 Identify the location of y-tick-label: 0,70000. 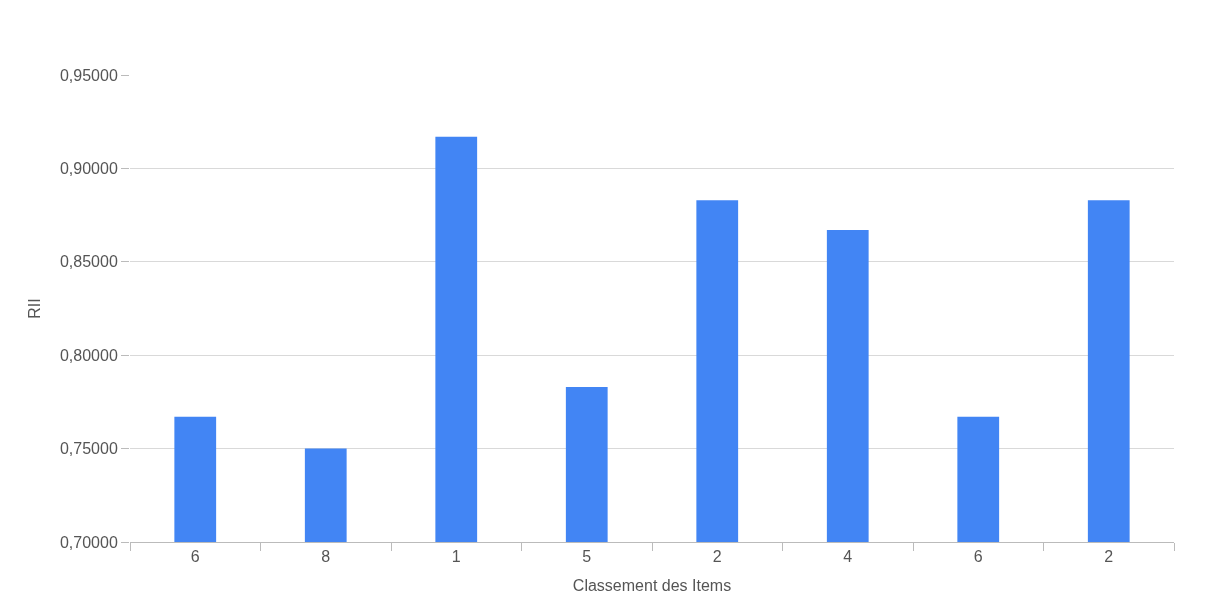
(88, 542).